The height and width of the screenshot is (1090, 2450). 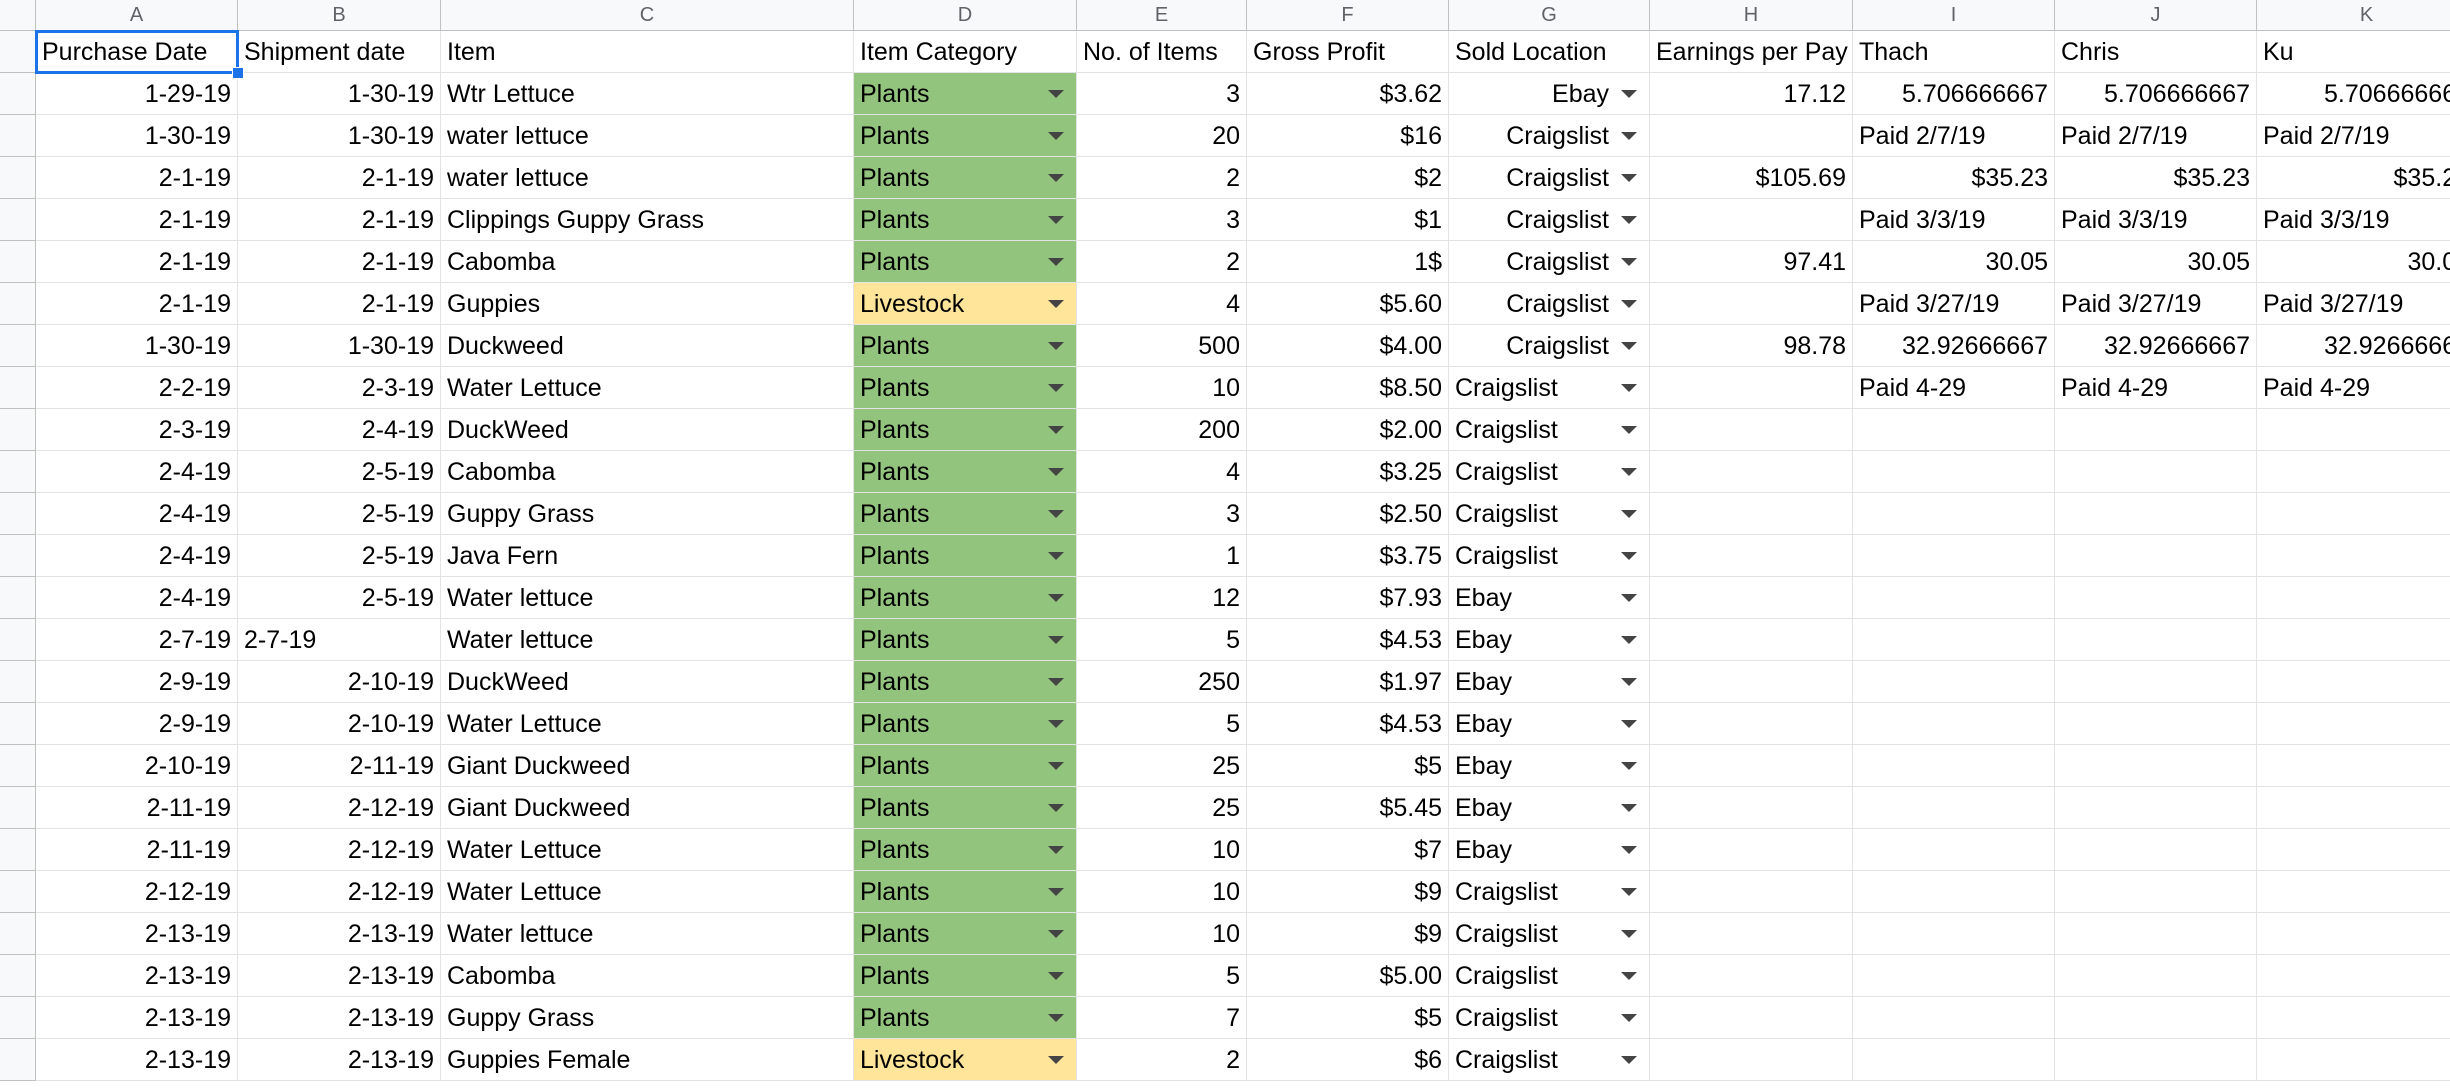 I want to click on cell-c: Giant Duckweed, so click(x=647, y=808).